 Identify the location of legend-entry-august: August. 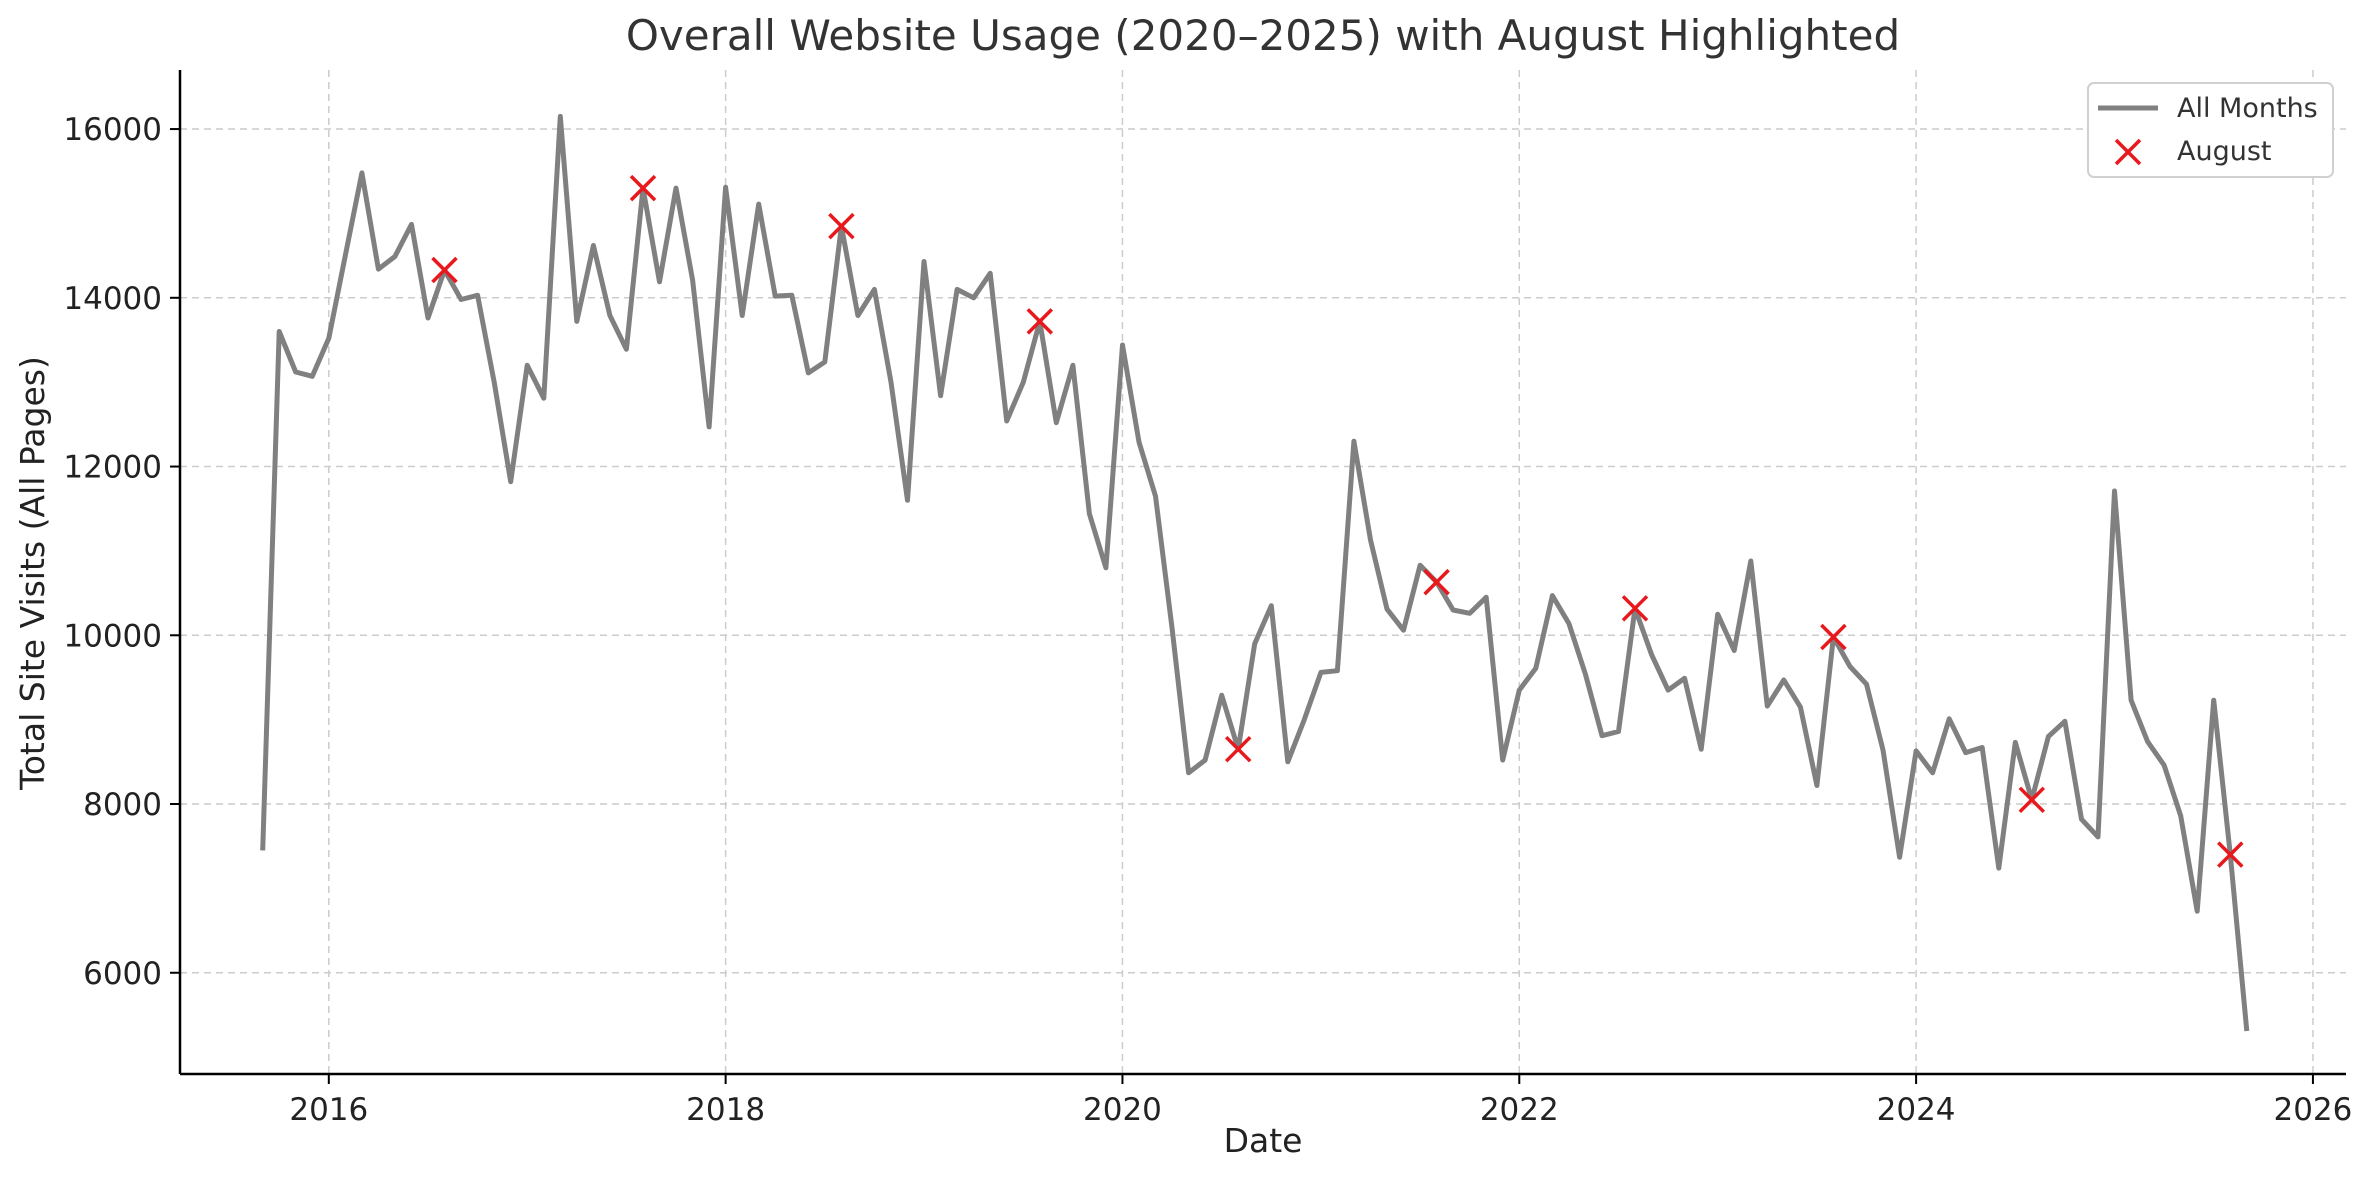
(2224, 151).